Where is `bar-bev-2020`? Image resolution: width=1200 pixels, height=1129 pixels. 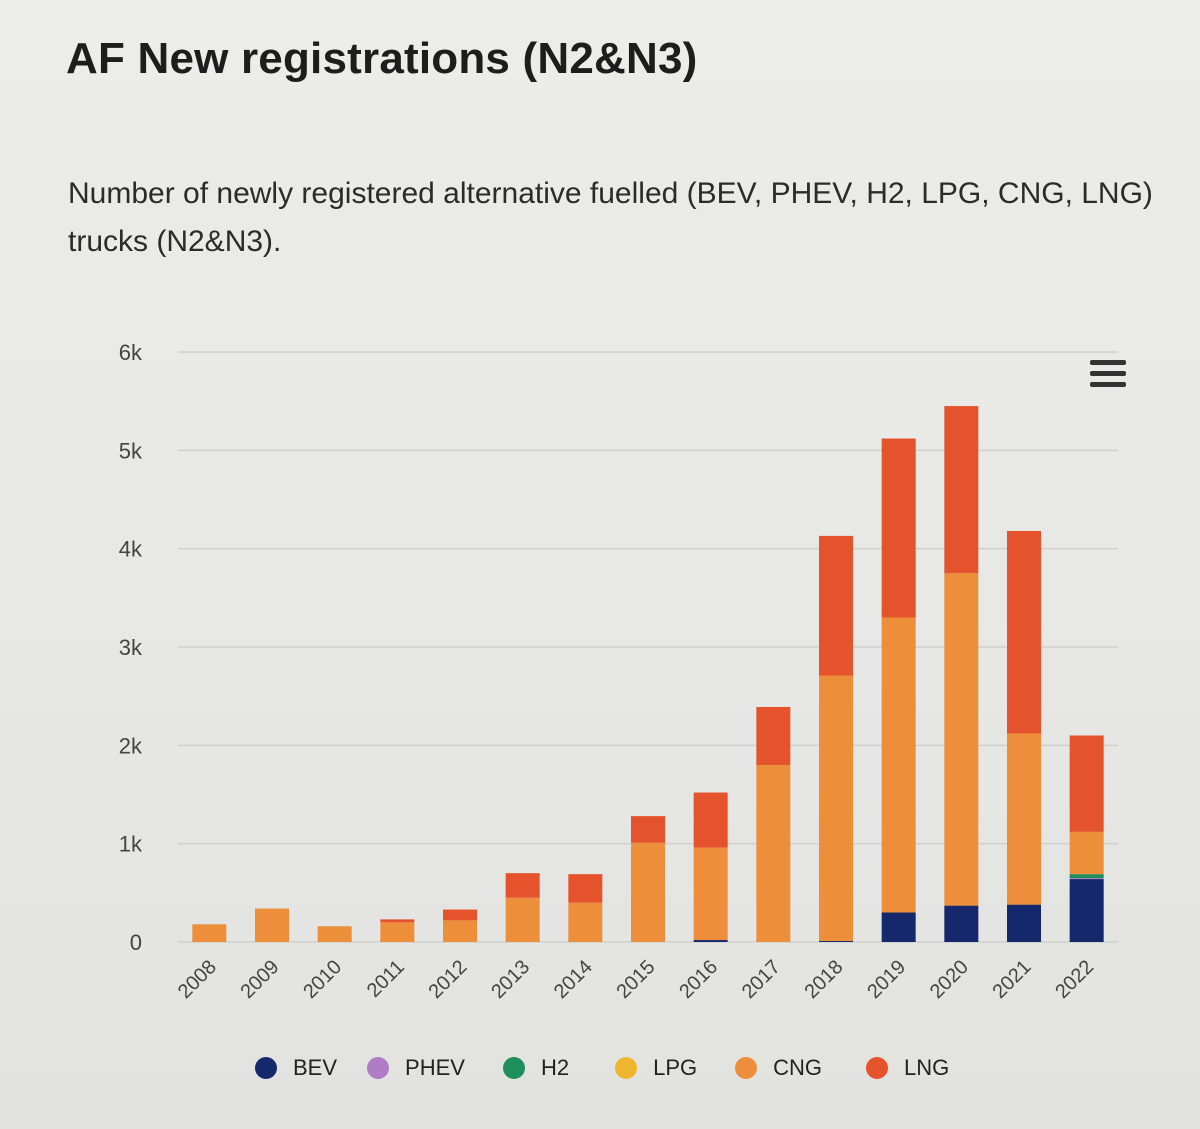
bar-bev-2020 is located at coordinates (961, 923).